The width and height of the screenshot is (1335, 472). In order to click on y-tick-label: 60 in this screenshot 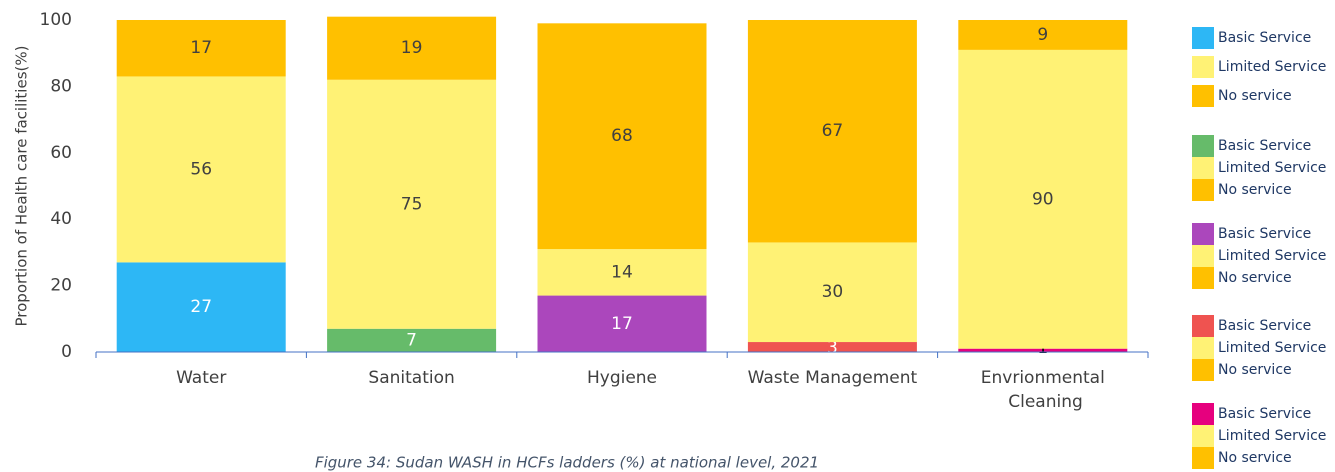, I will do `click(61, 153)`.